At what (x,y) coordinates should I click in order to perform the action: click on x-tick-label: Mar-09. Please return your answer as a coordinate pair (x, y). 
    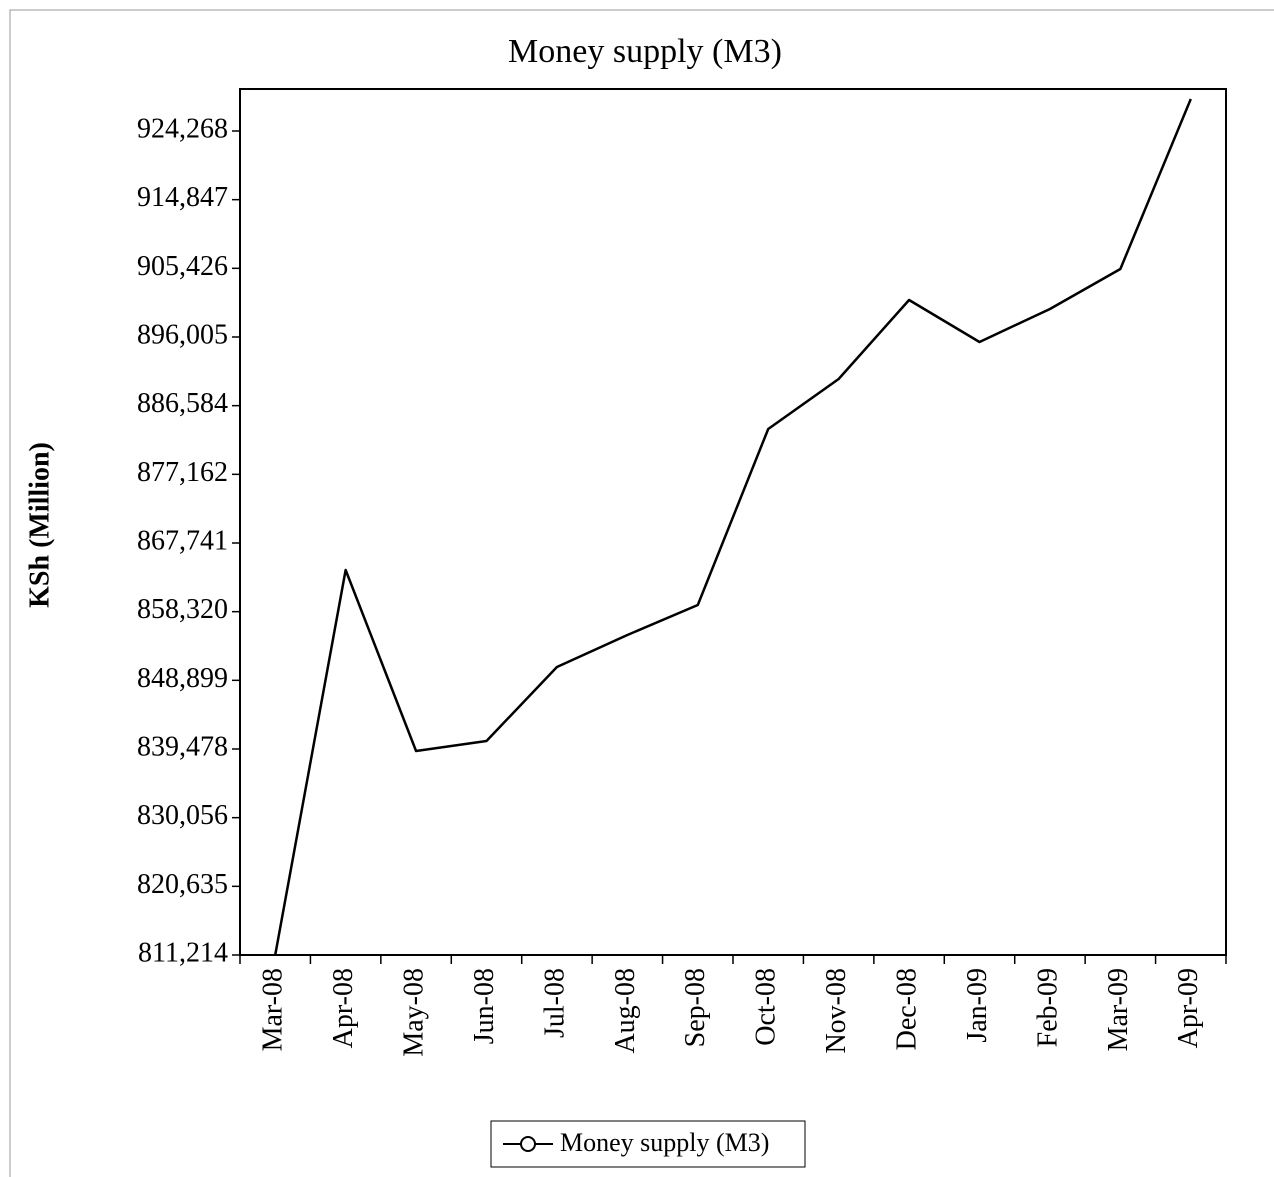
    Looking at the image, I should click on (1118, 1009).